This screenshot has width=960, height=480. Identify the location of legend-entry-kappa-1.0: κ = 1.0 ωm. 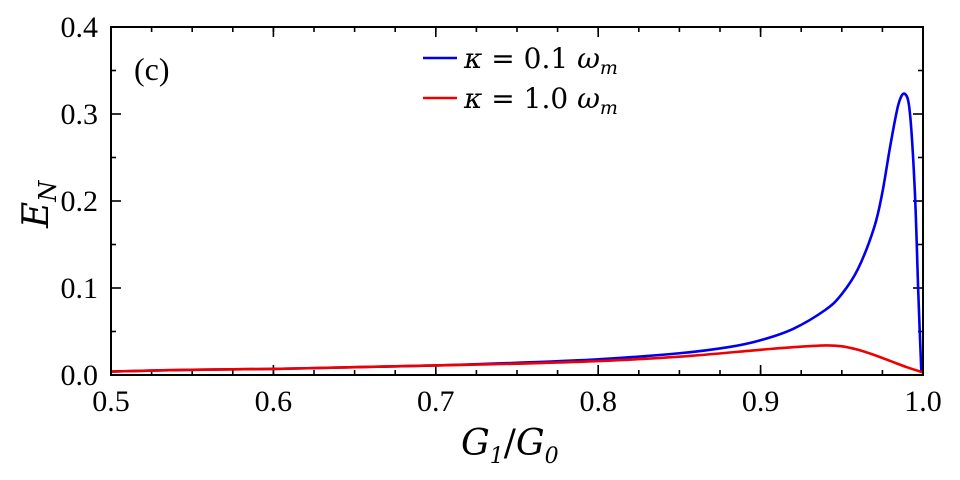
(540, 100).